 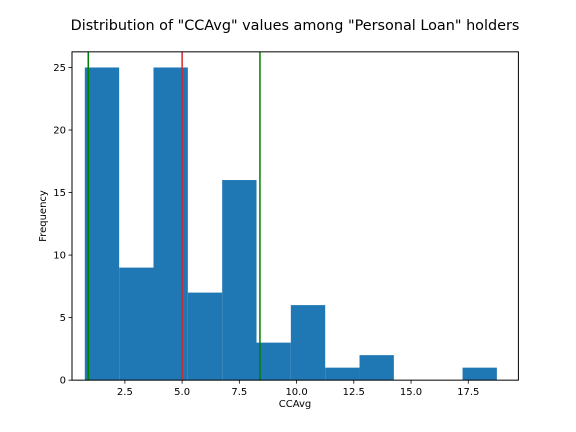 I want to click on x-tick-label-4: 12.5, so click(x=354, y=392).